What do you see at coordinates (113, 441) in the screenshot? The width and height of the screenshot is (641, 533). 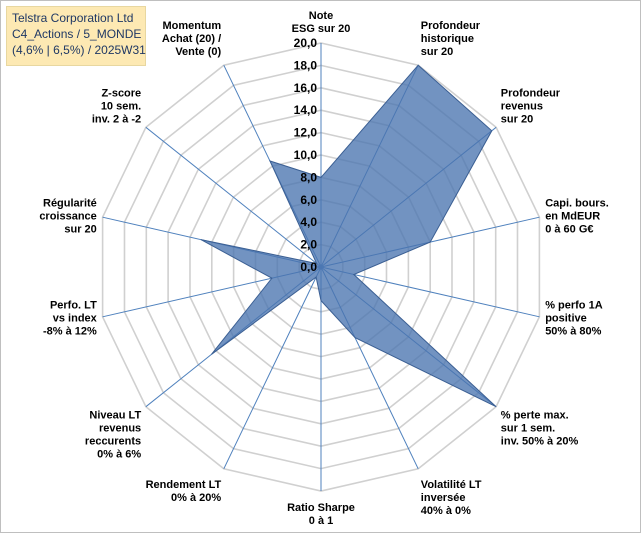 I see `axis-label-line: reccurents` at bounding box center [113, 441].